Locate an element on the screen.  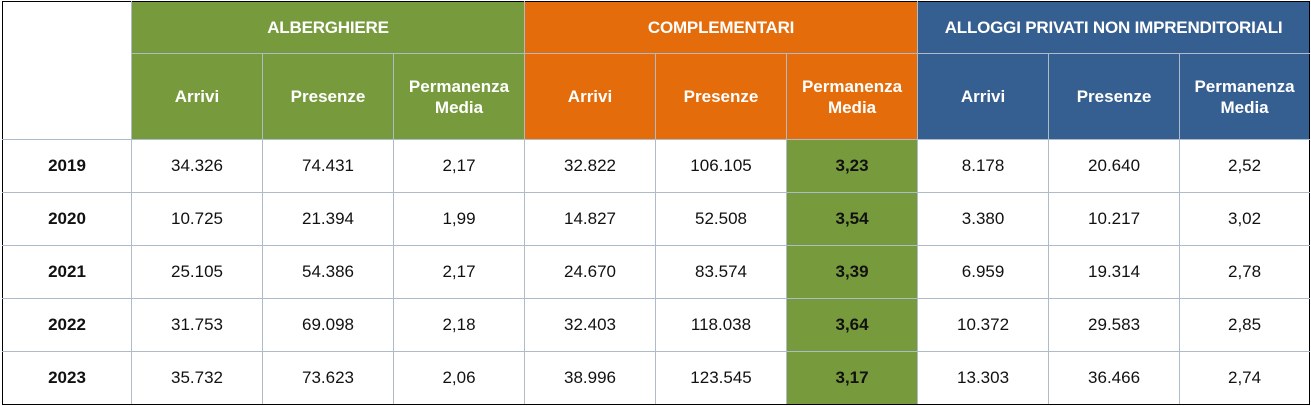
year-cell: 2021 is located at coordinates (67, 272).